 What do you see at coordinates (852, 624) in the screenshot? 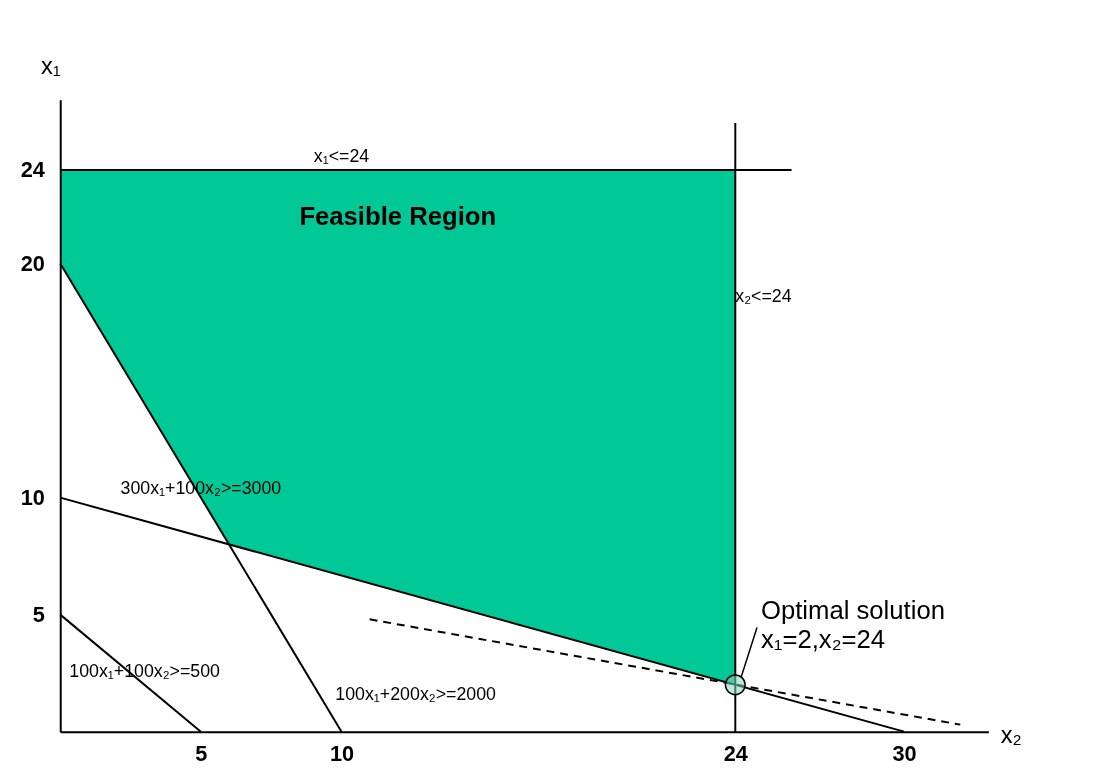
I see `annotation: Optimal solution x₁=2,x₂=24` at bounding box center [852, 624].